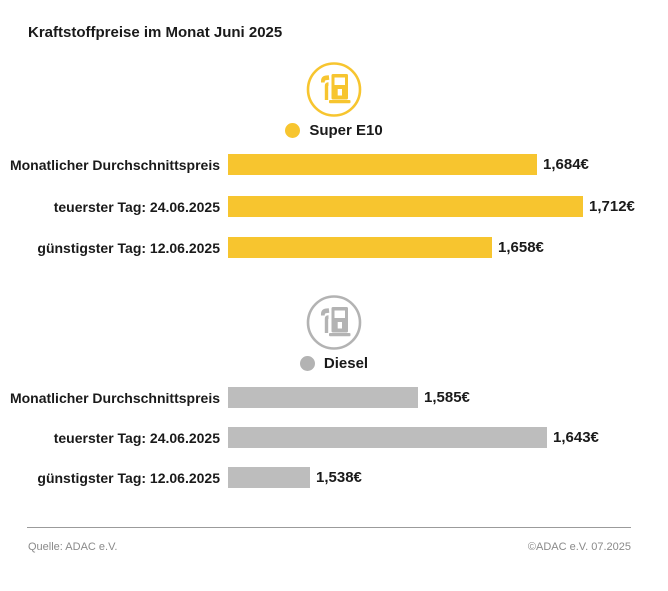 Image resolution: width=668 pixels, height=591 pixels. I want to click on row-super-average: Monatlicher Durchschnittspreis 1,684€, so click(299, 164).